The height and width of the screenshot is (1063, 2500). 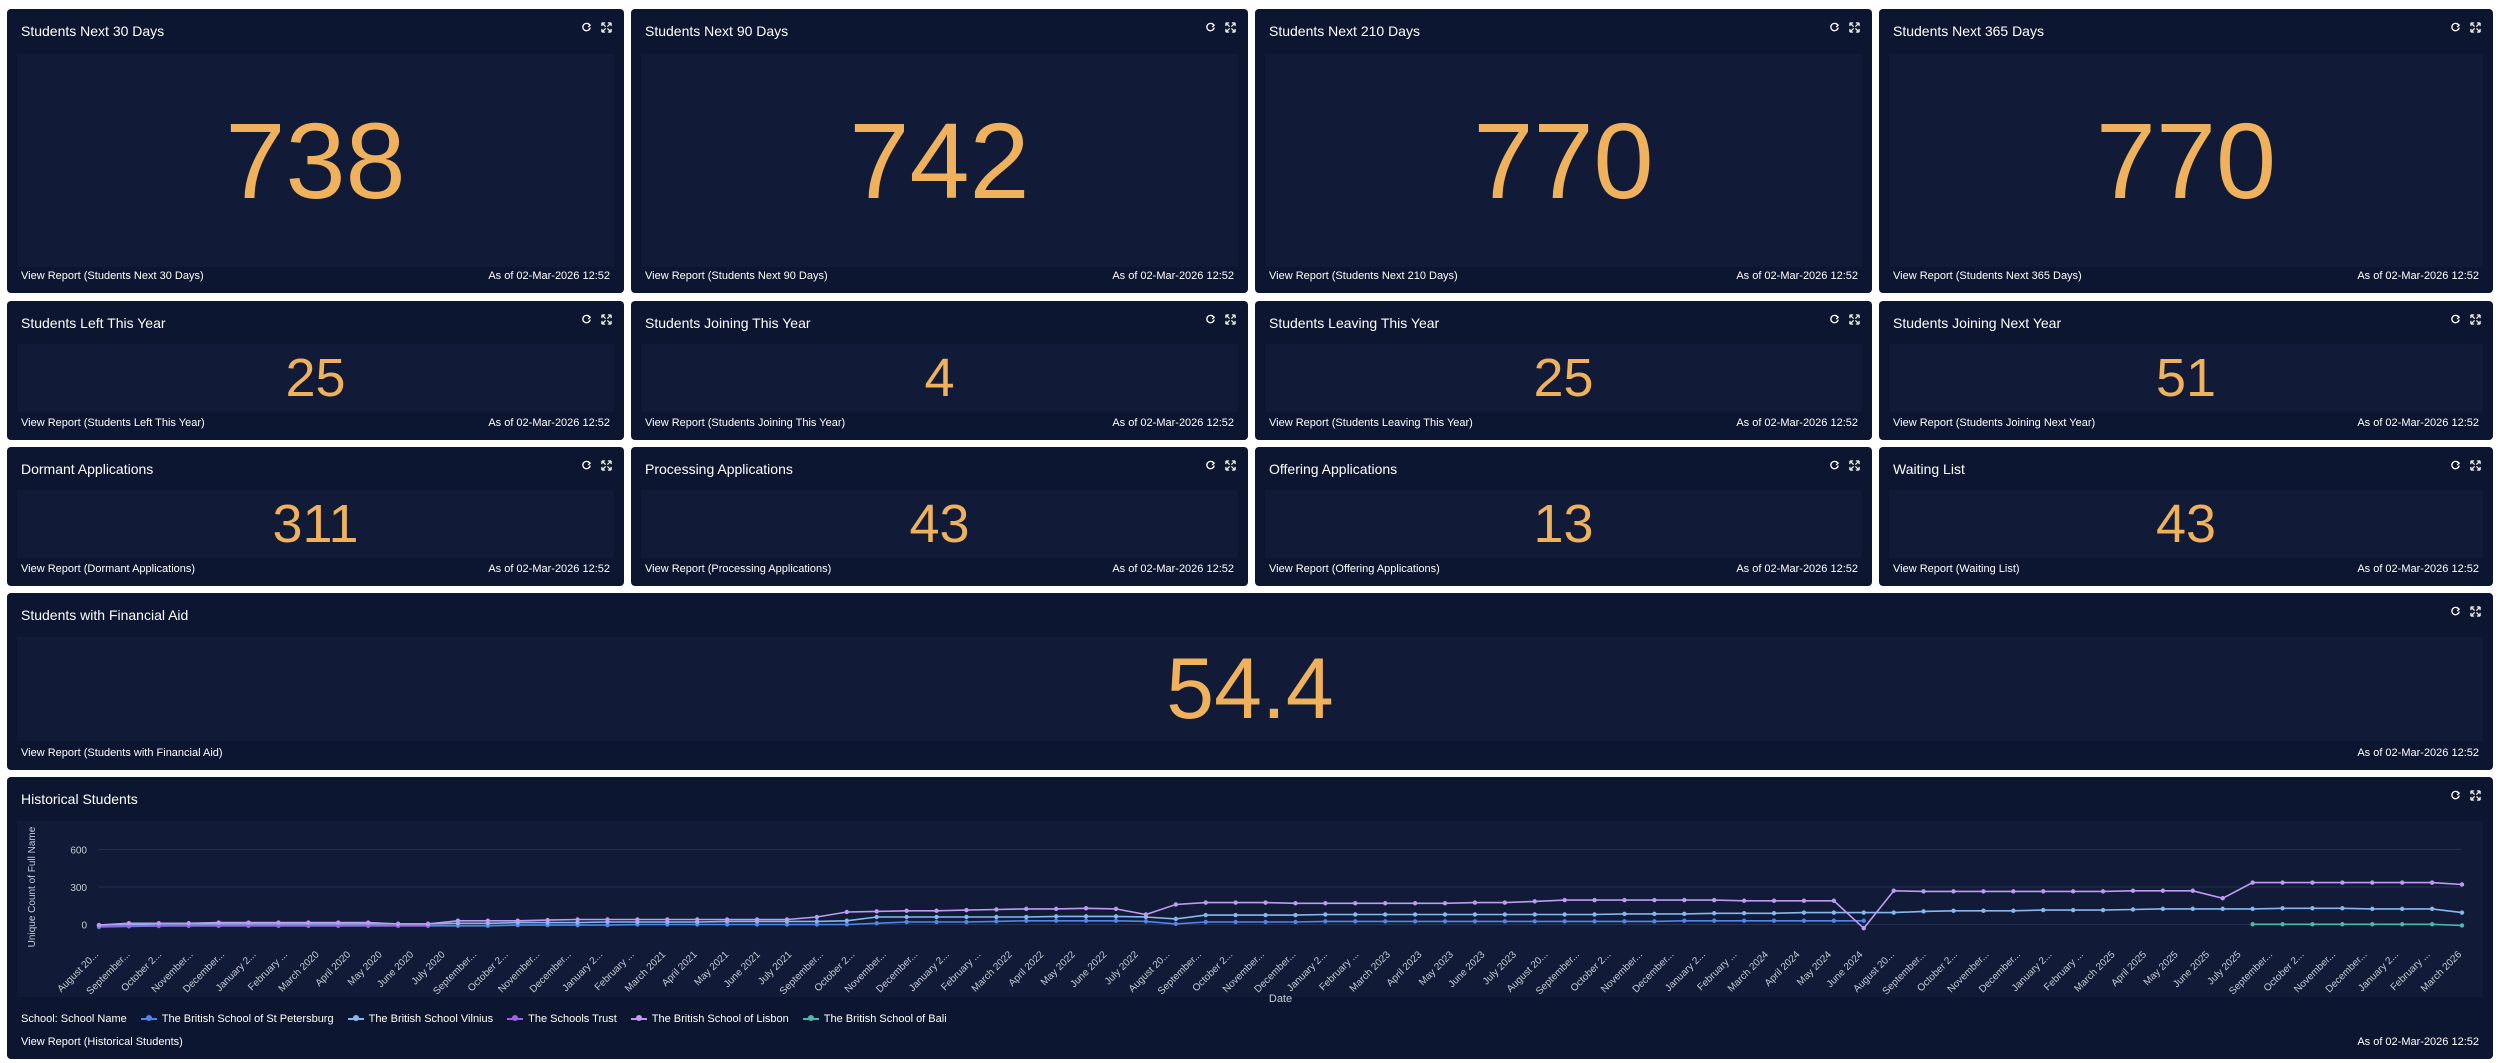 What do you see at coordinates (1371, 423) in the screenshot?
I see `view-report-link: View Report (Students Leaving This Year)` at bounding box center [1371, 423].